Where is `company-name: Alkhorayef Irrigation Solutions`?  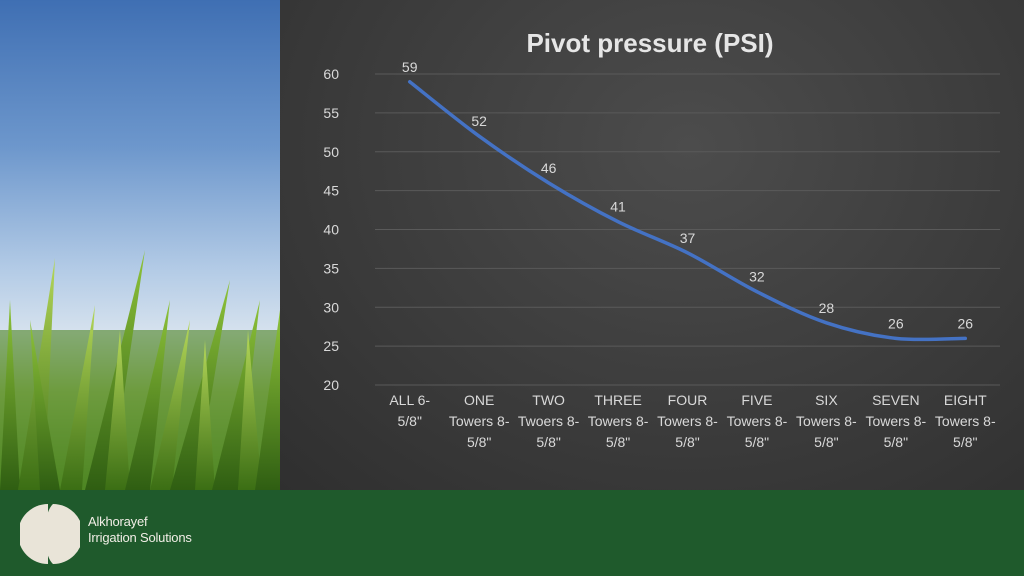 company-name: Alkhorayef Irrigation Solutions is located at coordinates (140, 530).